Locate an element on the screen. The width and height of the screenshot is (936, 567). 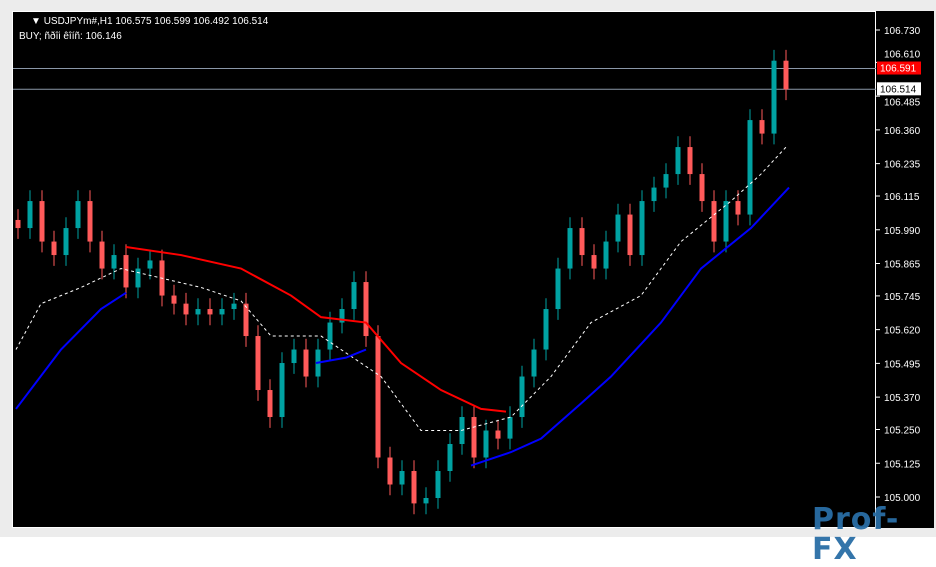
y-tick-label: 106.360 is located at coordinates (902, 131).